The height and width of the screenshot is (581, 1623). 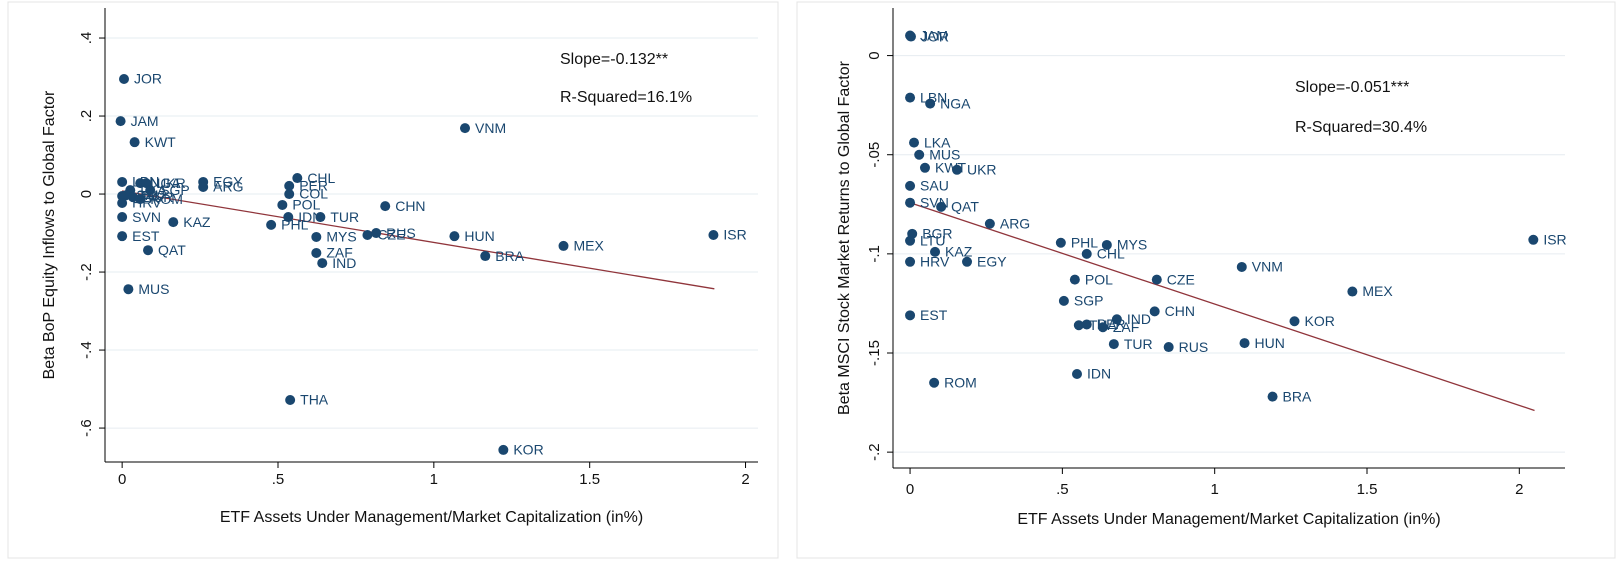 I want to click on point-label: CZE, so click(x=391, y=235).